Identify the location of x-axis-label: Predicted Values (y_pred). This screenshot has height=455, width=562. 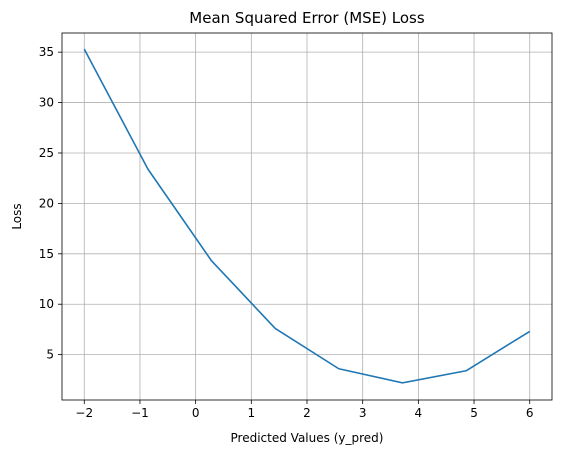
(307, 438).